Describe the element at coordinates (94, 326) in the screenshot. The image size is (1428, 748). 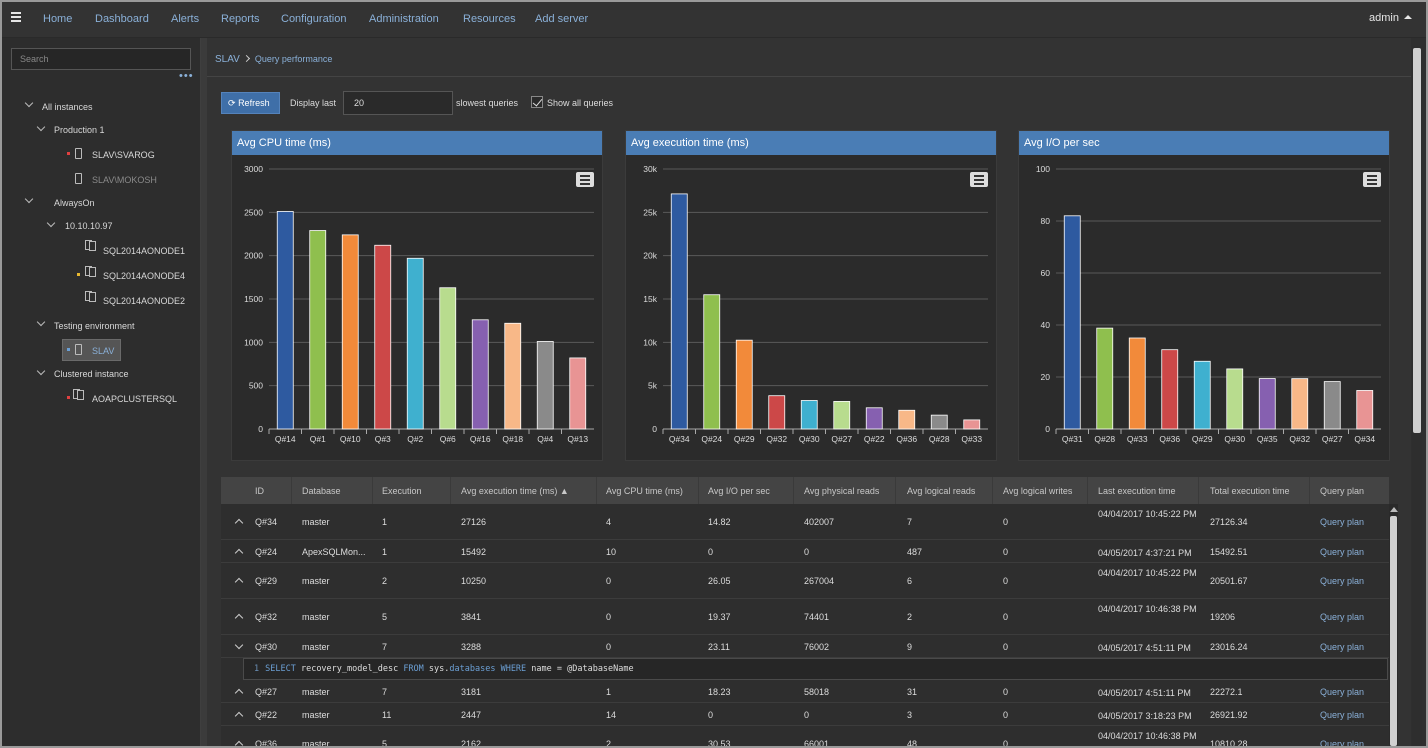
I see `tree-node-testing-environment: Testing environment` at that location.